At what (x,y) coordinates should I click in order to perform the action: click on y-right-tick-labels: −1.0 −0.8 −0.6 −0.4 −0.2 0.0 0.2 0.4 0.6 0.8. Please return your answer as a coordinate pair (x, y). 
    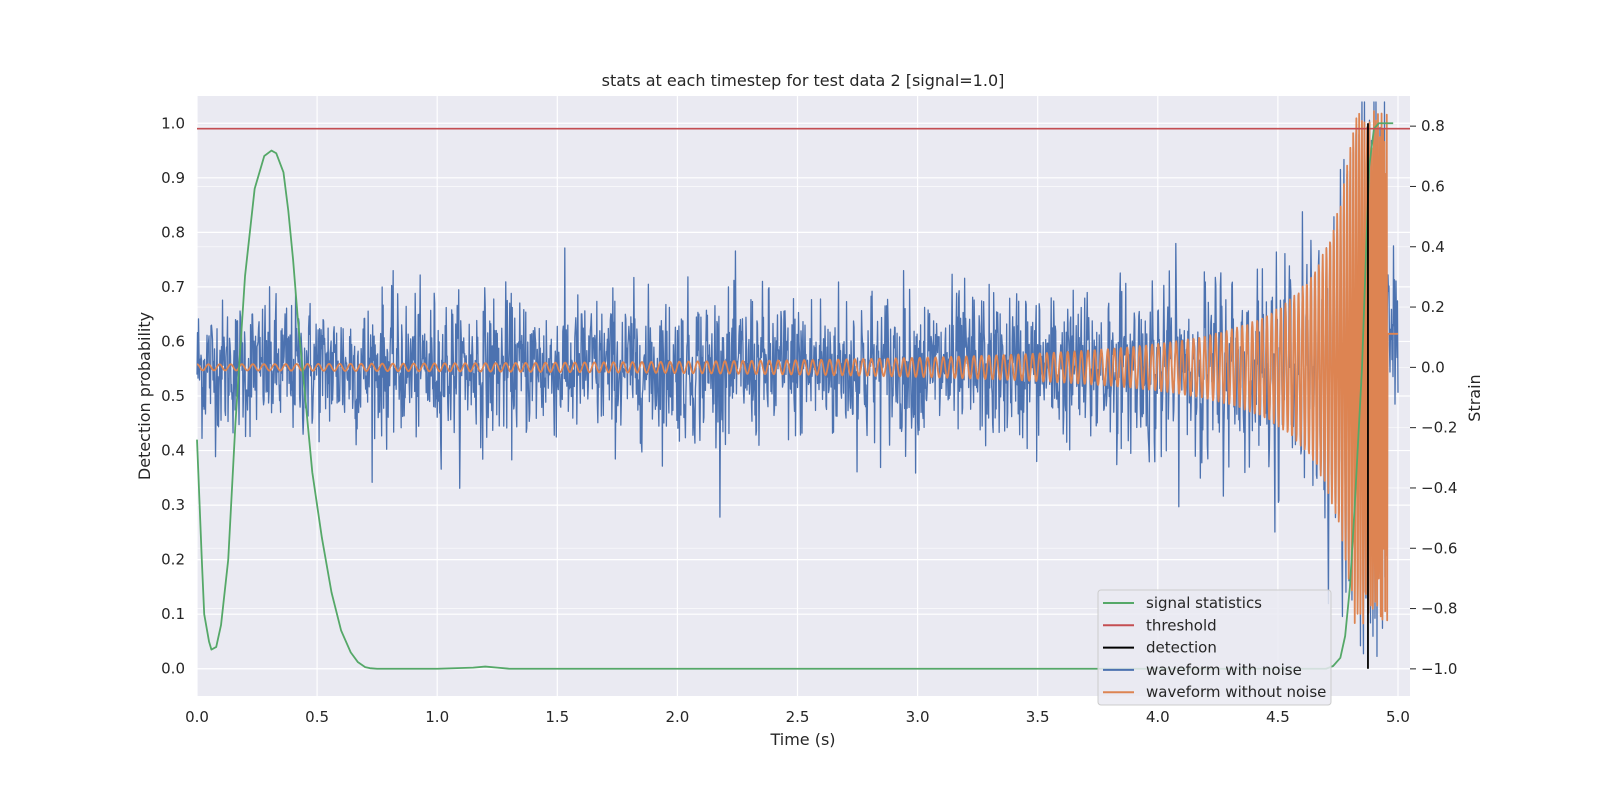
    Looking at the image, I should click on (1433, 397).